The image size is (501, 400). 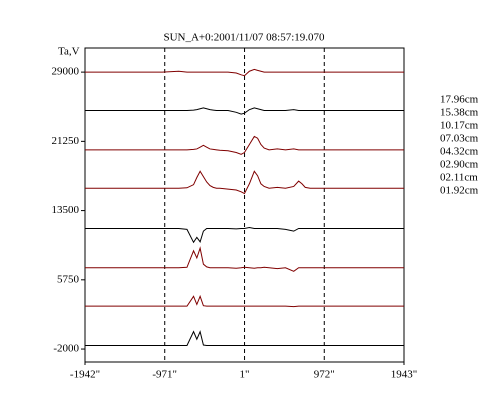 I want to click on legend-label: 01.92cm, so click(x=459, y=191).